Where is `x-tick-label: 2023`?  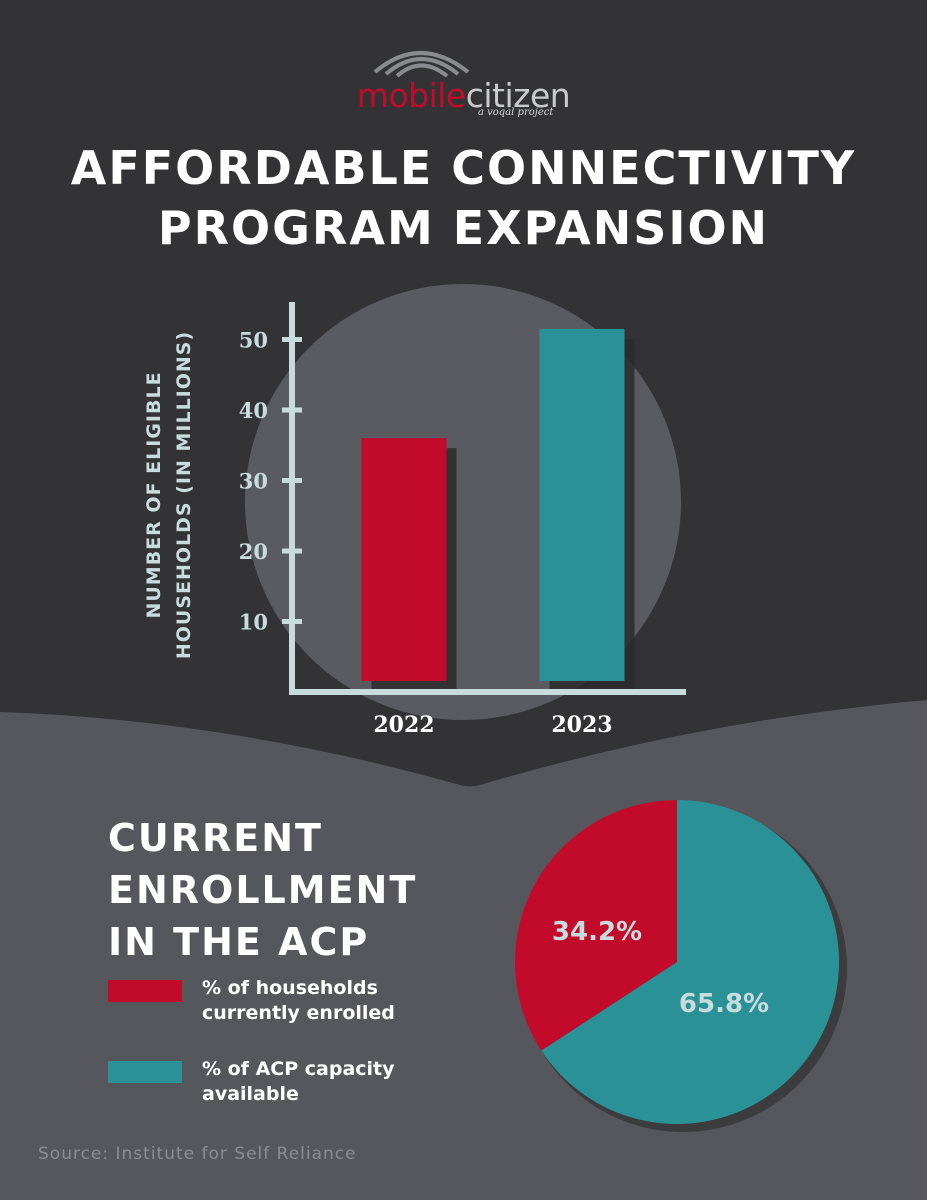
x-tick-label: 2023 is located at coordinates (581, 725).